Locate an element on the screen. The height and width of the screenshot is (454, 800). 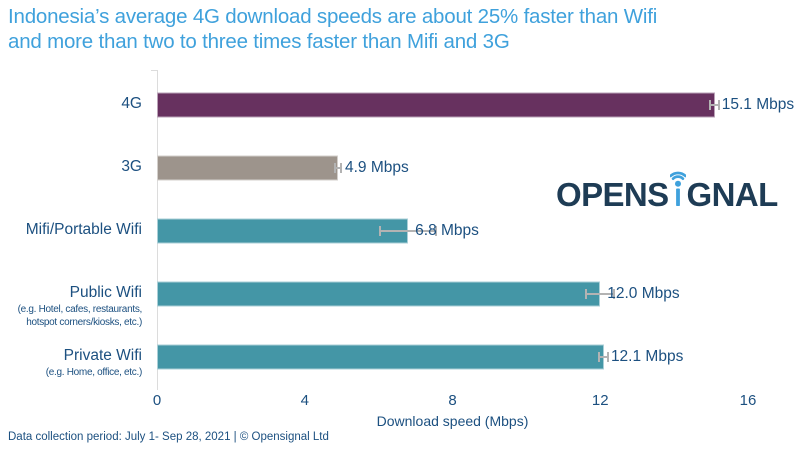
x-tick-label: 16 is located at coordinates (748, 400).